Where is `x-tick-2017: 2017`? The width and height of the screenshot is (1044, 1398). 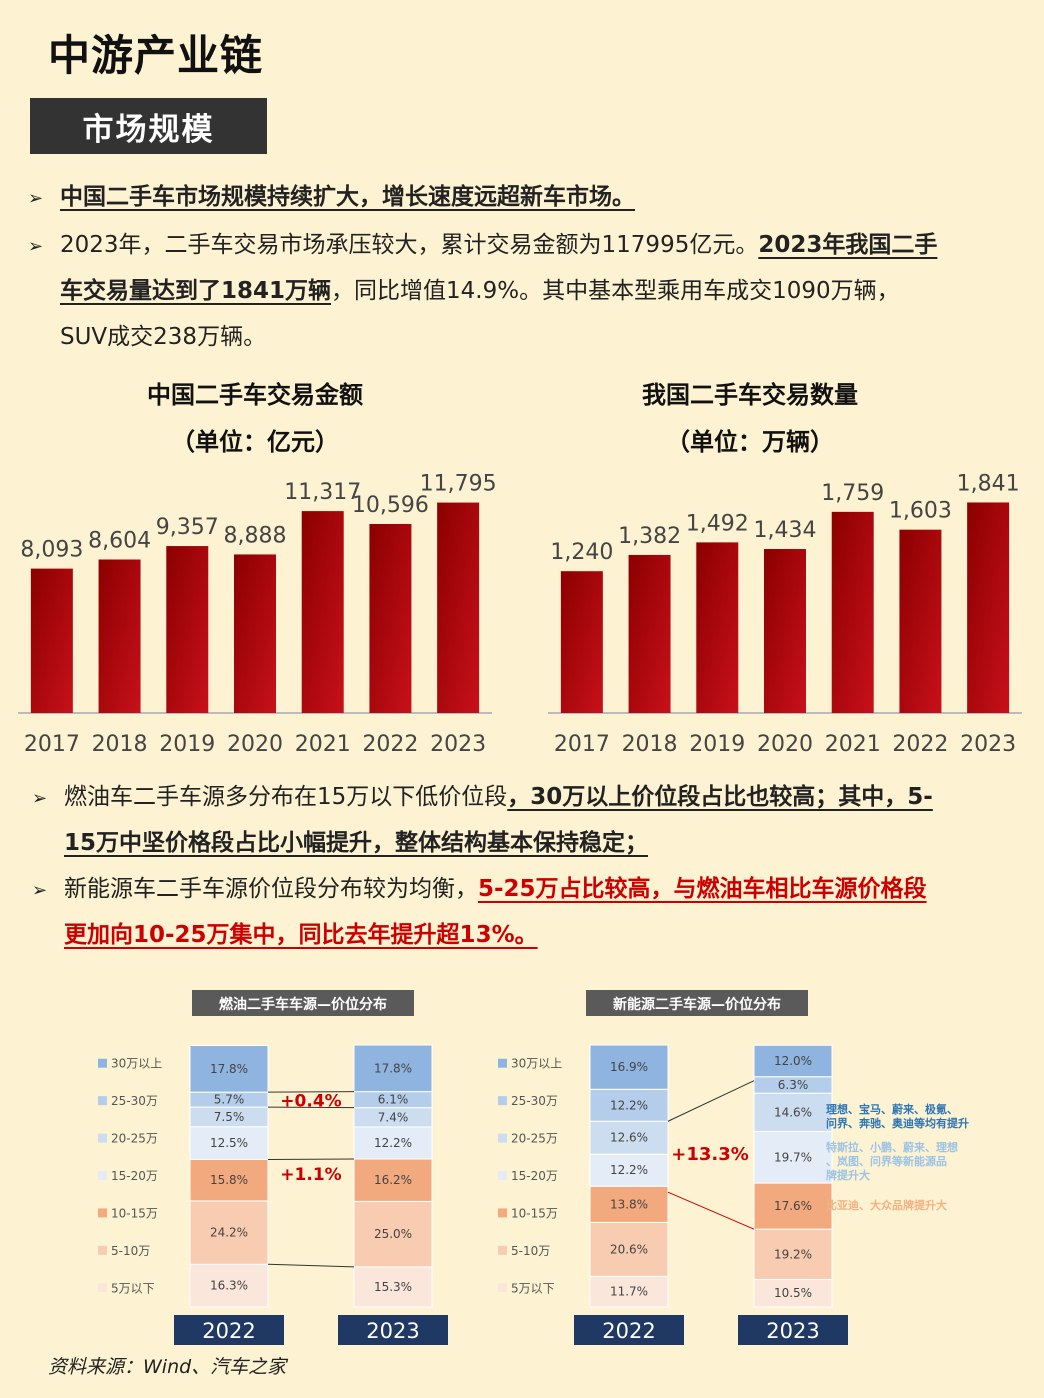
x-tick-2017: 2017 is located at coordinates (52, 744).